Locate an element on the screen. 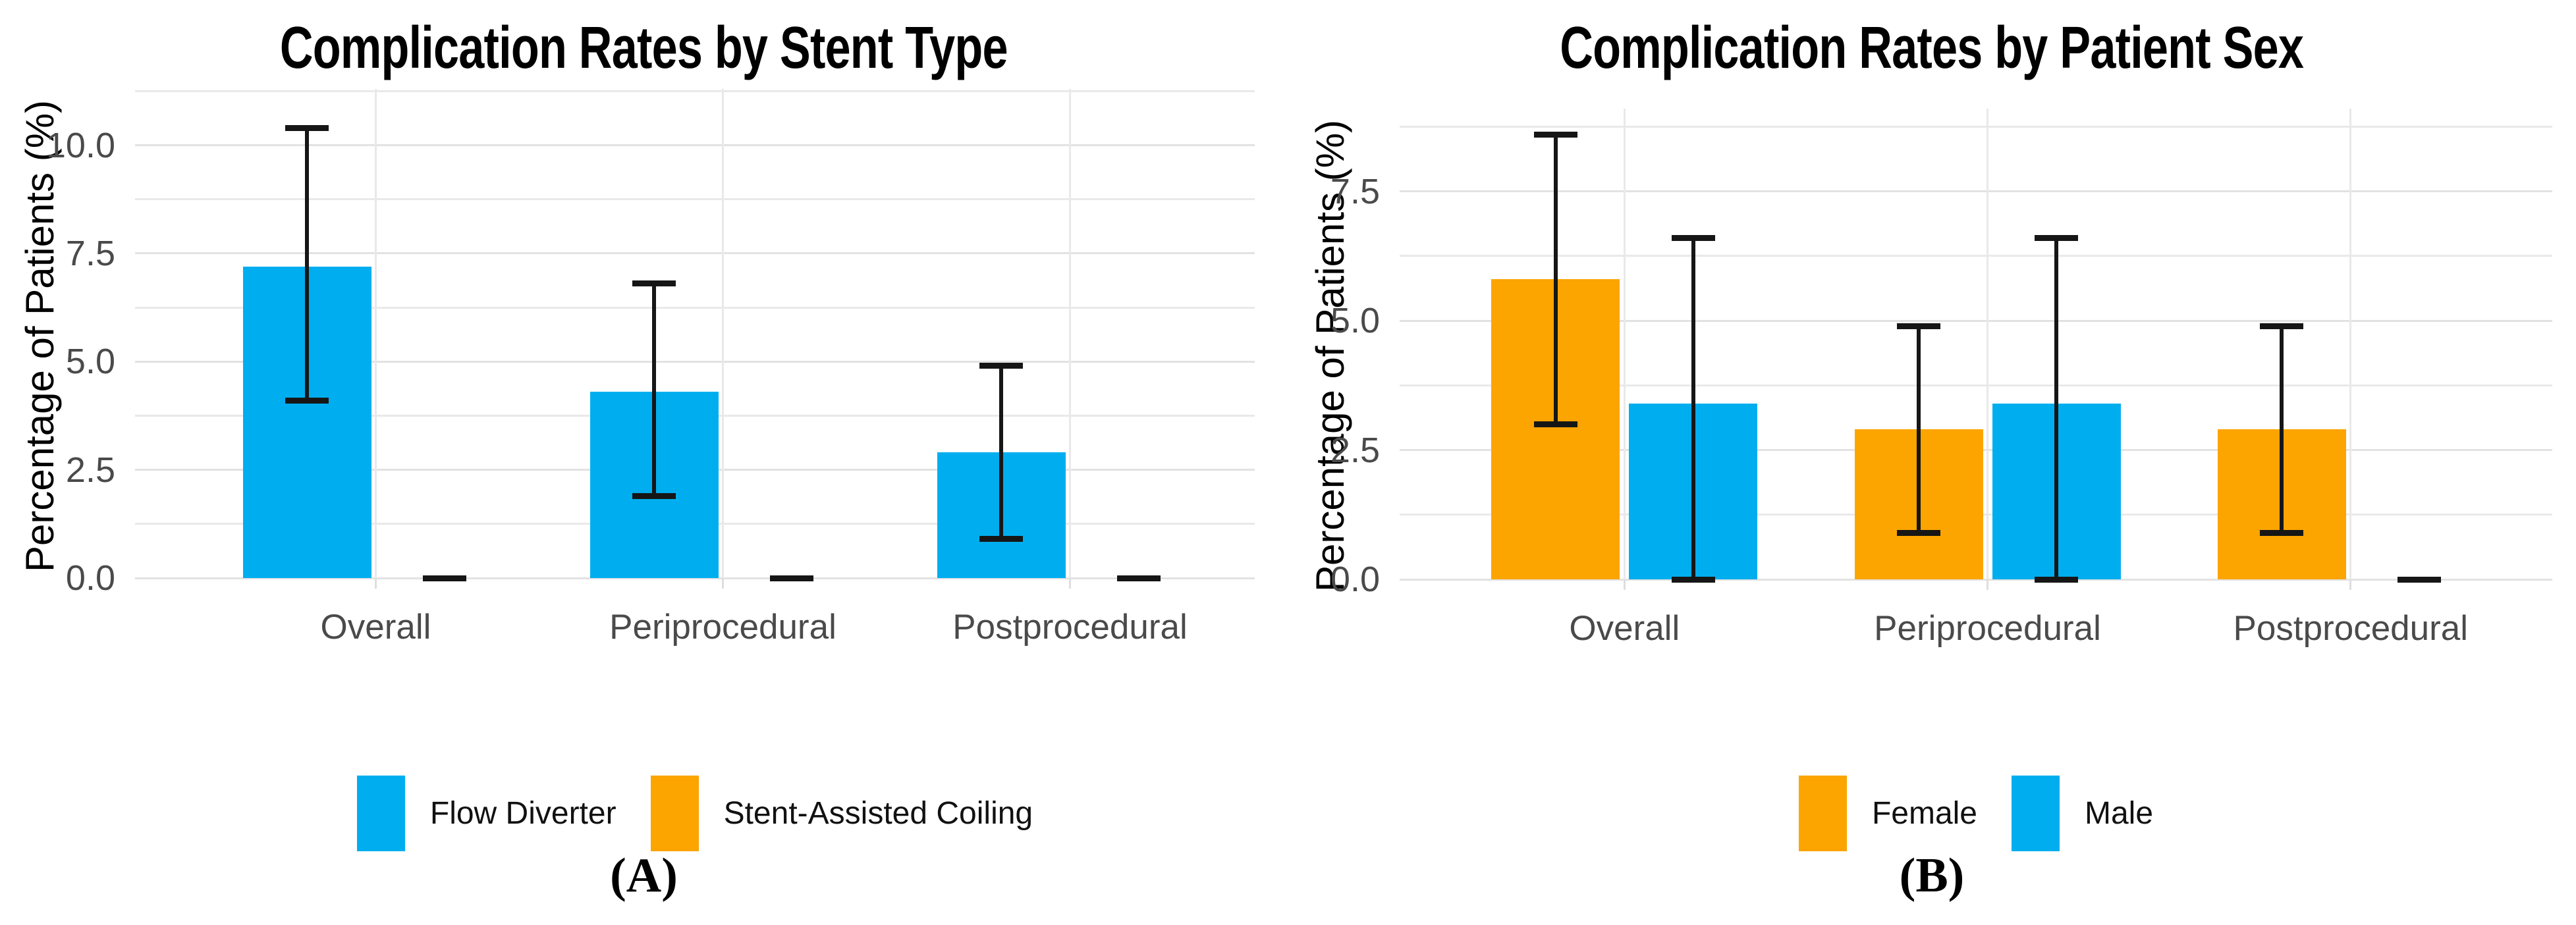 This screenshot has width=2576, height=925. chart-a-title-text: Complication Rates by Stent Type is located at coordinates (644, 48).